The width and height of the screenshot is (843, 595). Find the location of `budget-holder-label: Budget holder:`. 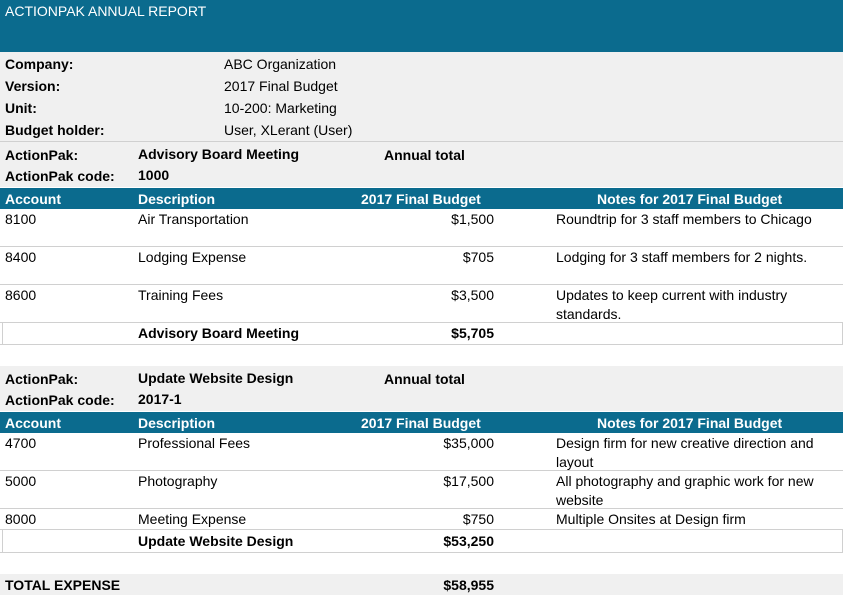

budget-holder-label: Budget holder: is located at coordinates (55, 130).